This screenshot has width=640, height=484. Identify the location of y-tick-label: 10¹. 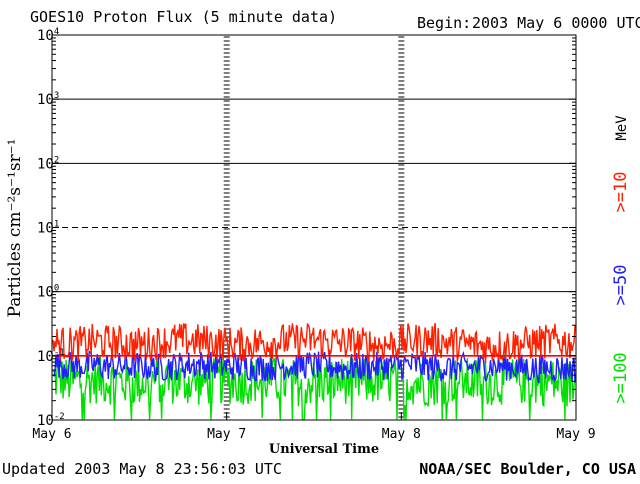
(48, 228).